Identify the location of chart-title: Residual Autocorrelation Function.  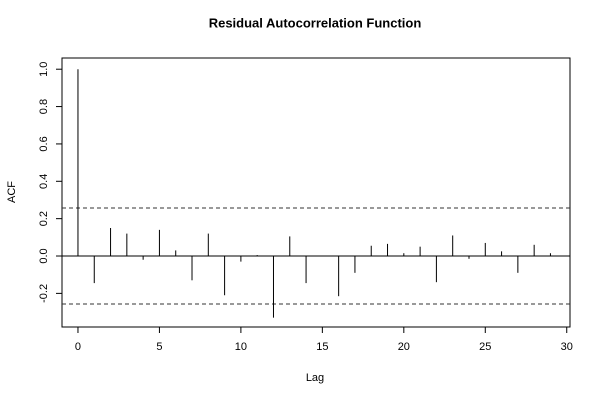
(315, 22).